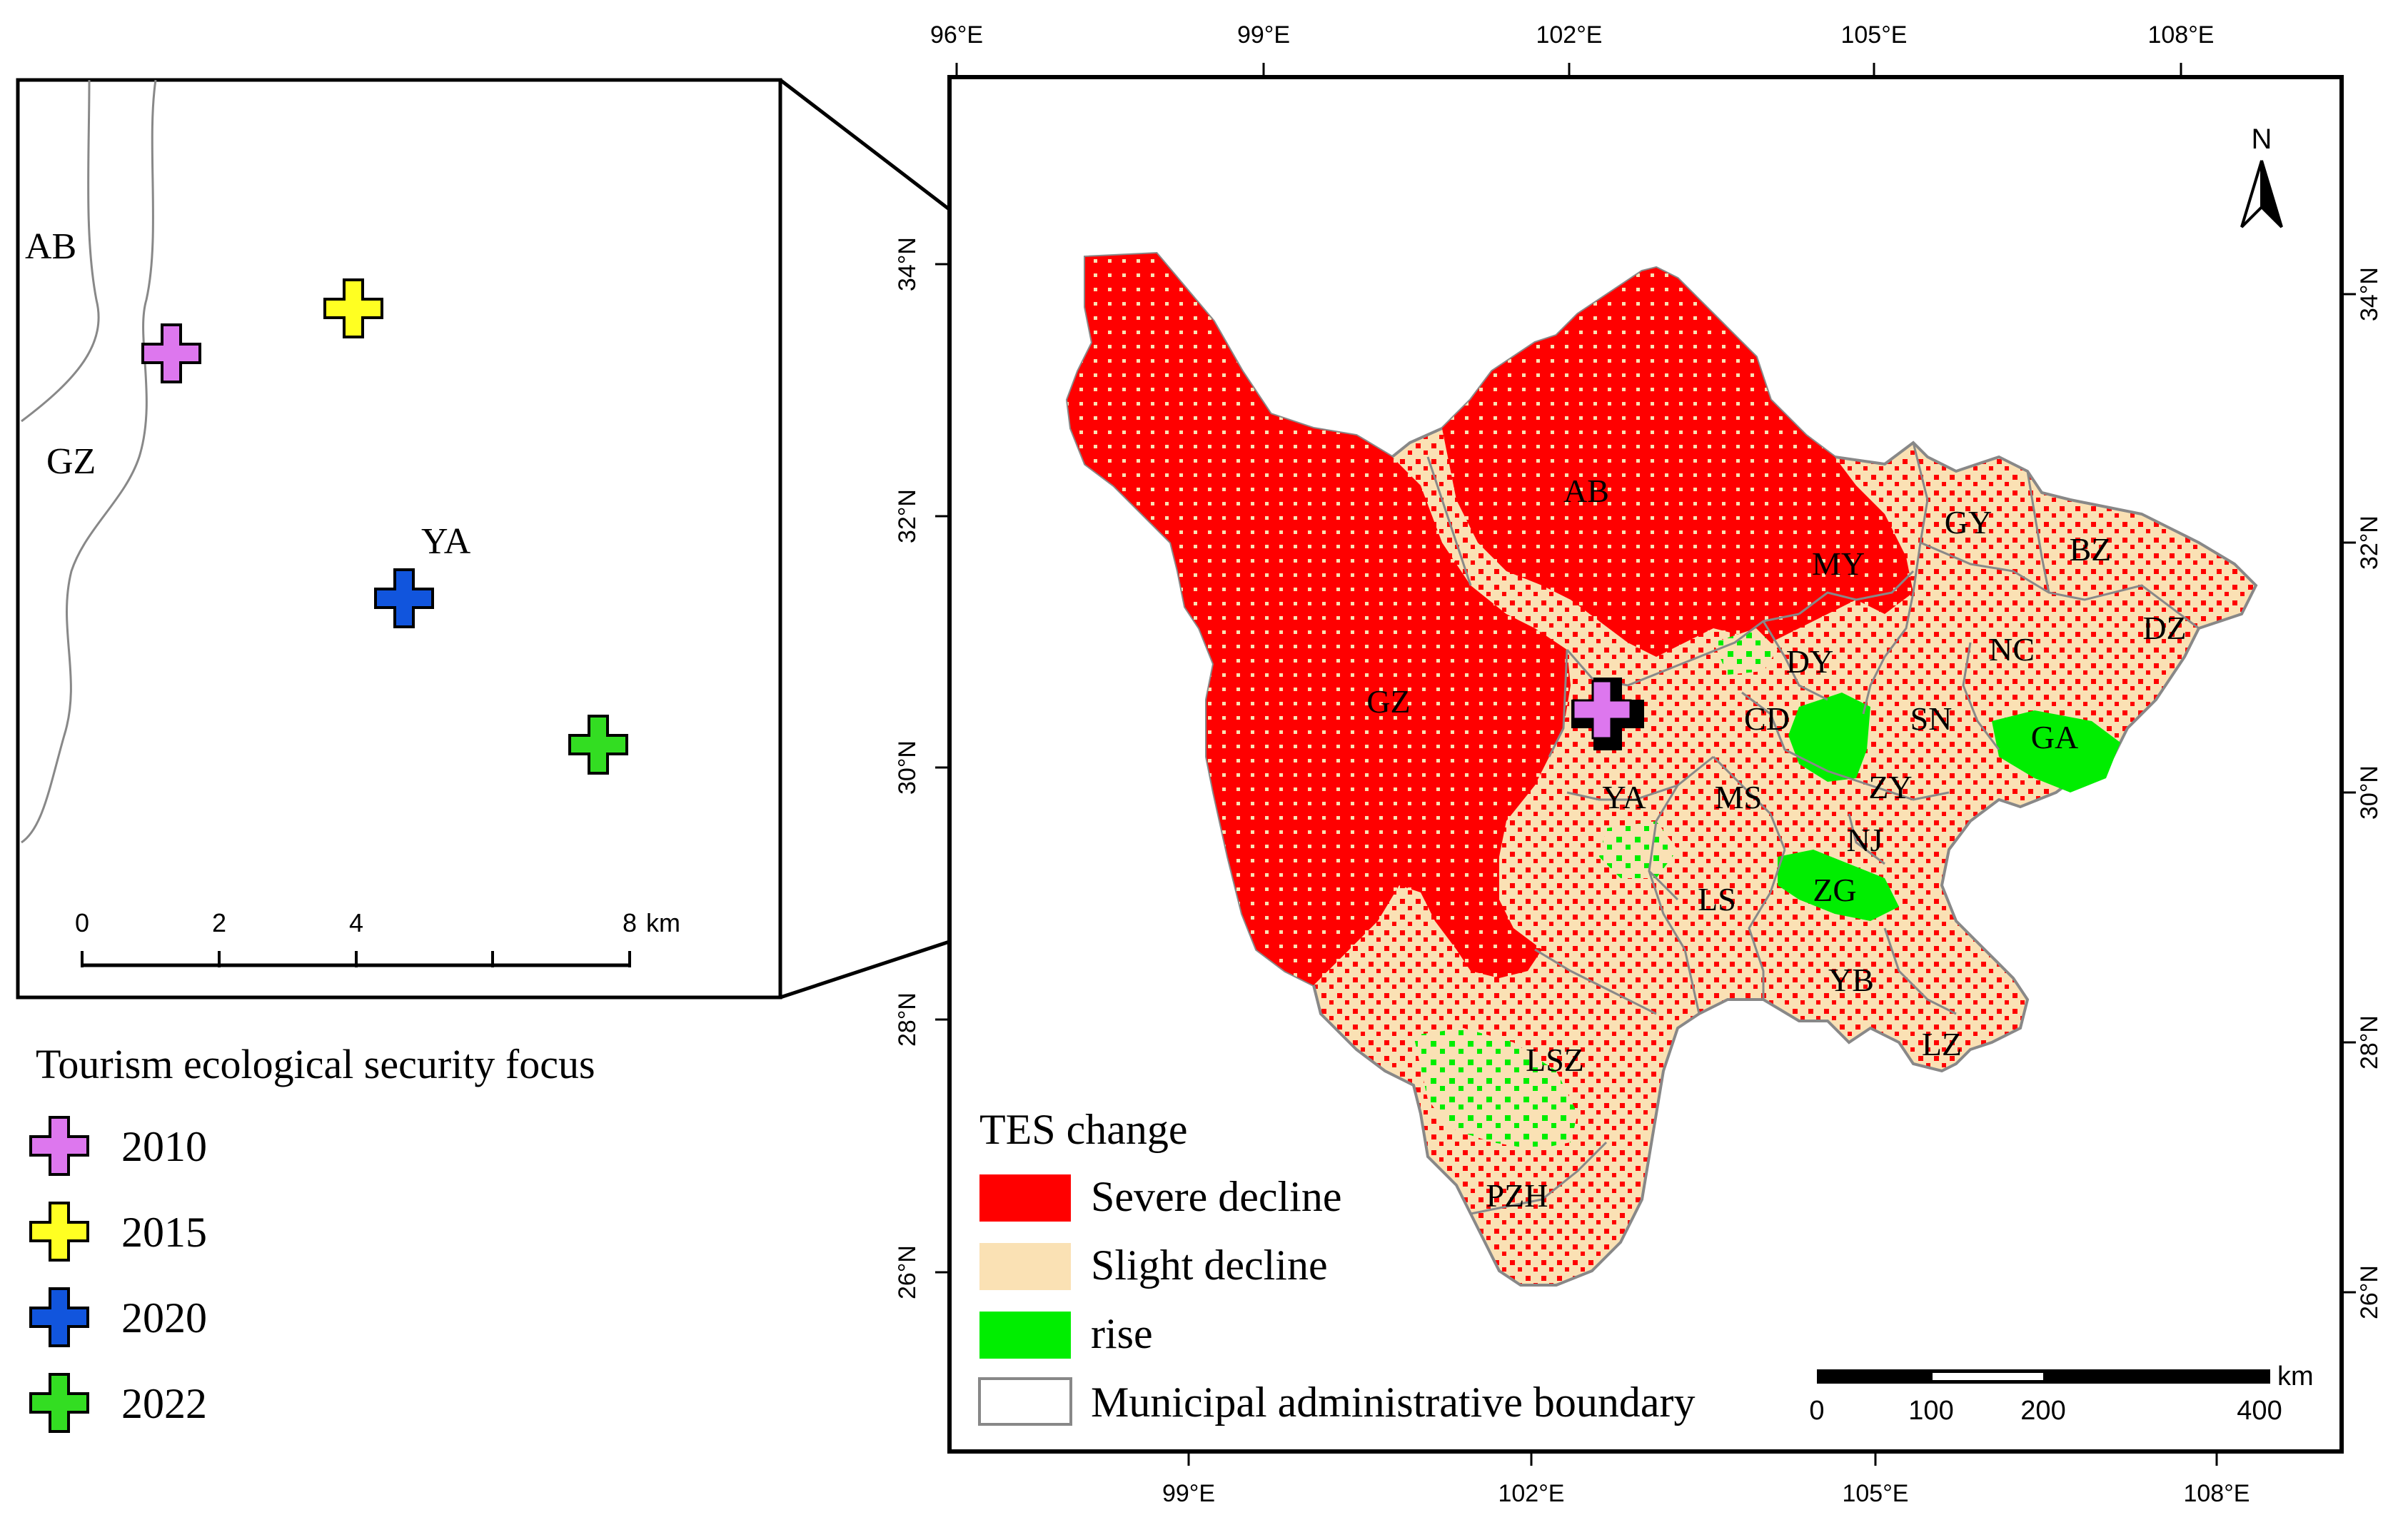 This screenshot has width=2408, height=1530. Describe the element at coordinates (1025, 1266) in the screenshot. I see `legend-swatch-slight` at that location.